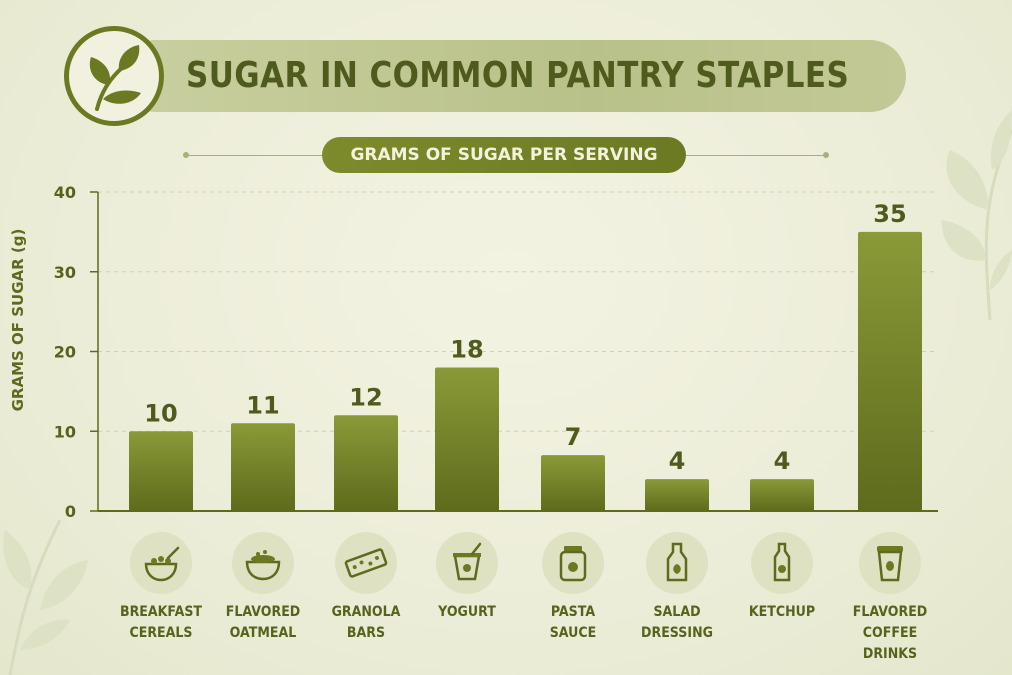  I want to click on x-tick-label-line: BARS, so click(366, 633).